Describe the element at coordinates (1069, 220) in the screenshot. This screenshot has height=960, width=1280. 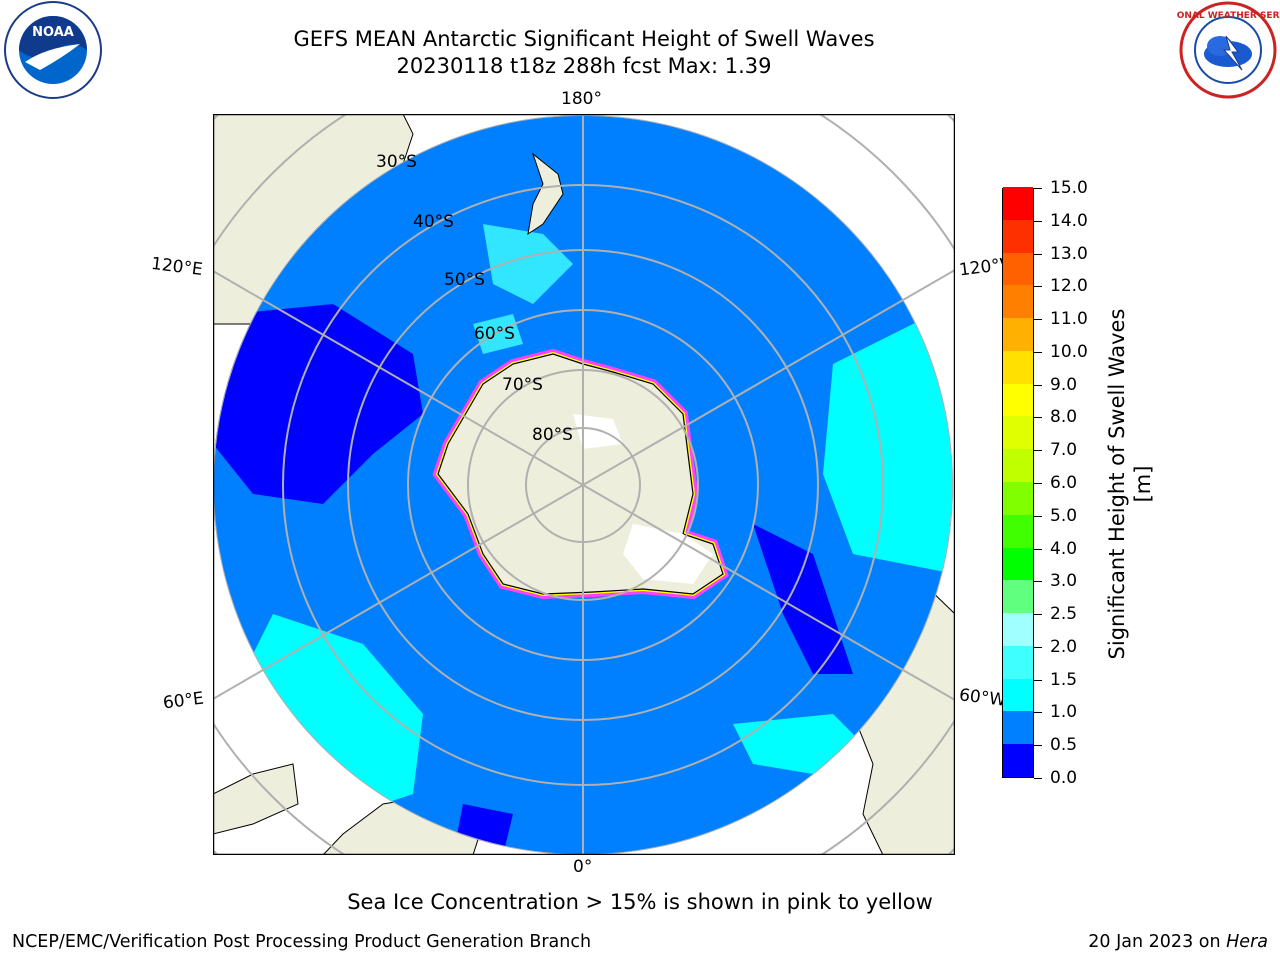
I see `colorbar-tick-label: 14.0` at that location.